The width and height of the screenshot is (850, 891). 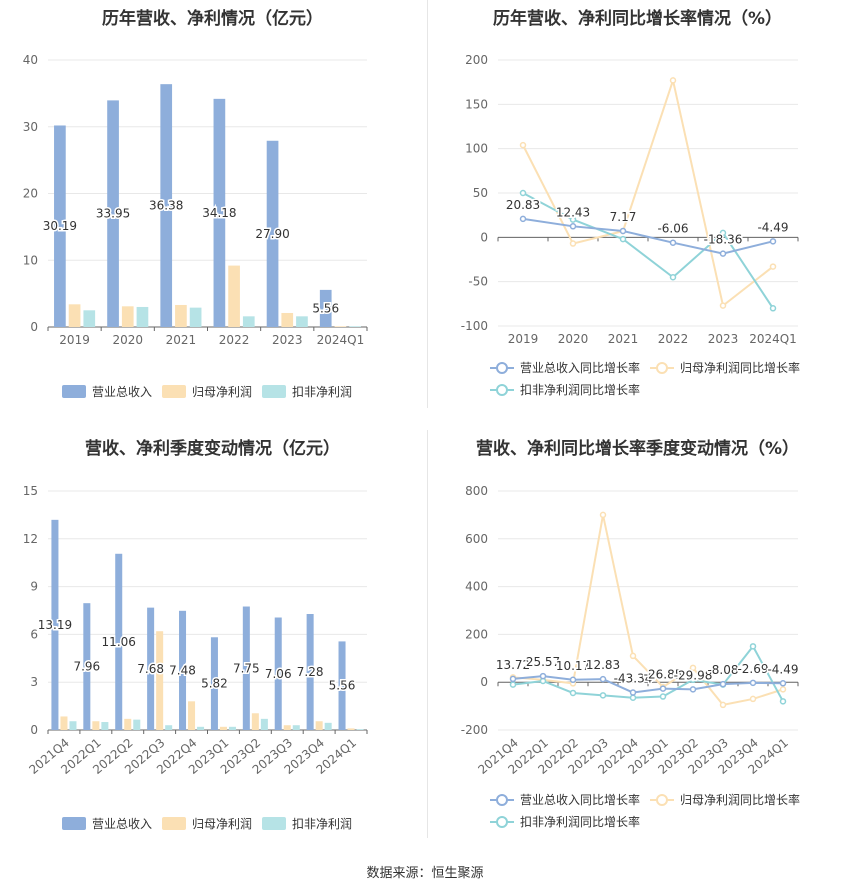 I want to click on chart-title: 营收、净利同比增长率季度变动情况（%）, so click(x=637, y=449).